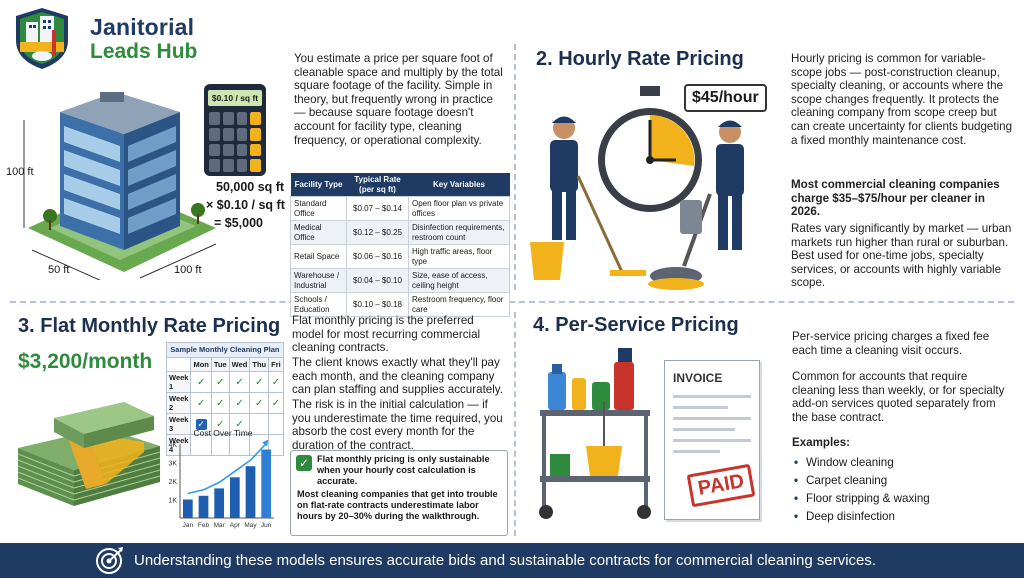 The height and width of the screenshot is (578, 1024). I want to click on table-cell: $0.12 – $0.25, so click(377, 232).